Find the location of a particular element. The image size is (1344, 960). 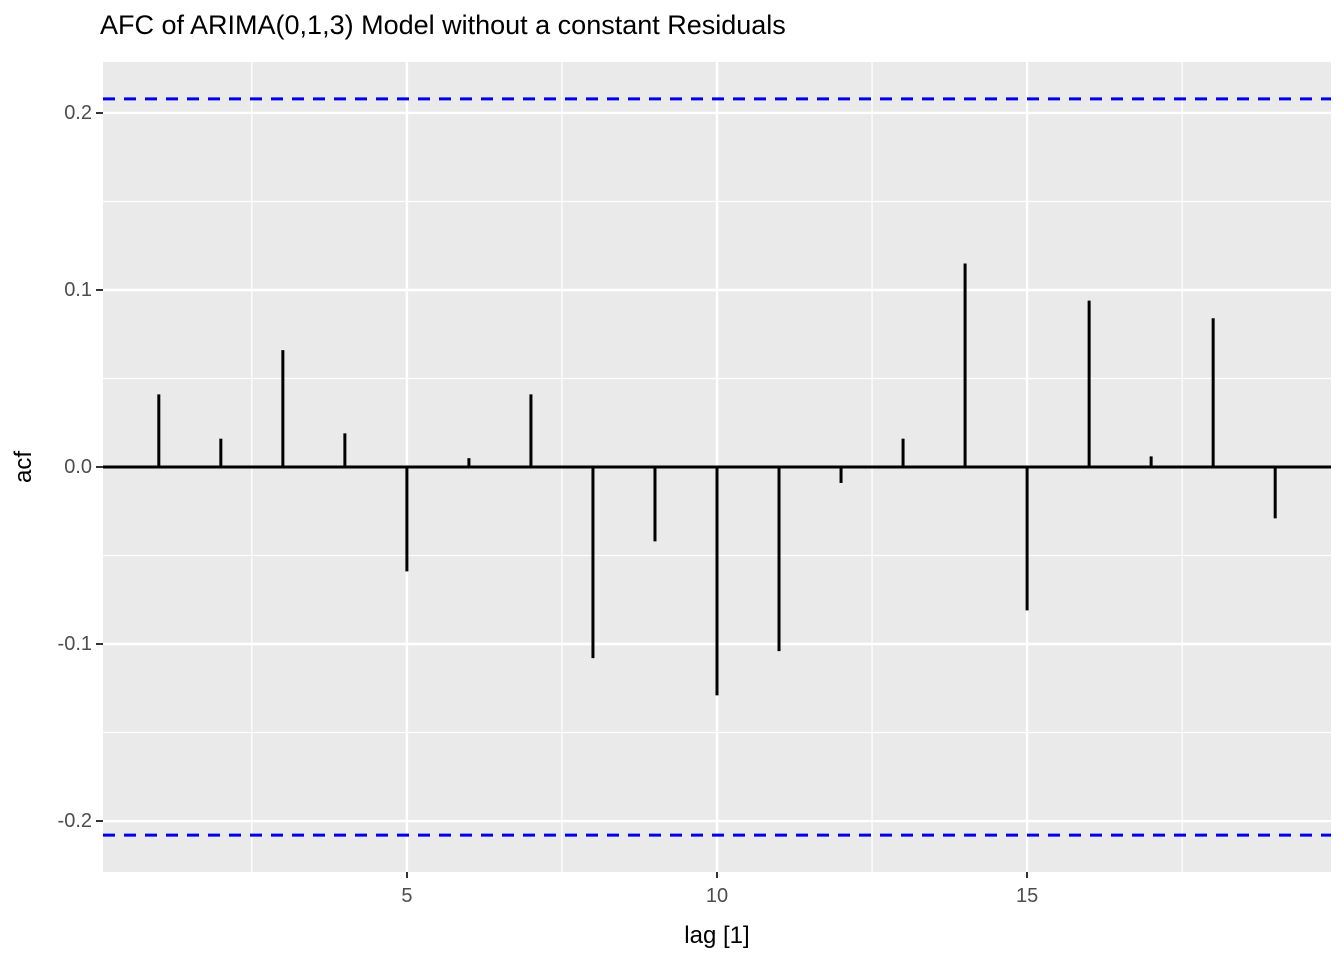

y-tick-label: -0.2 is located at coordinates (74, 821).